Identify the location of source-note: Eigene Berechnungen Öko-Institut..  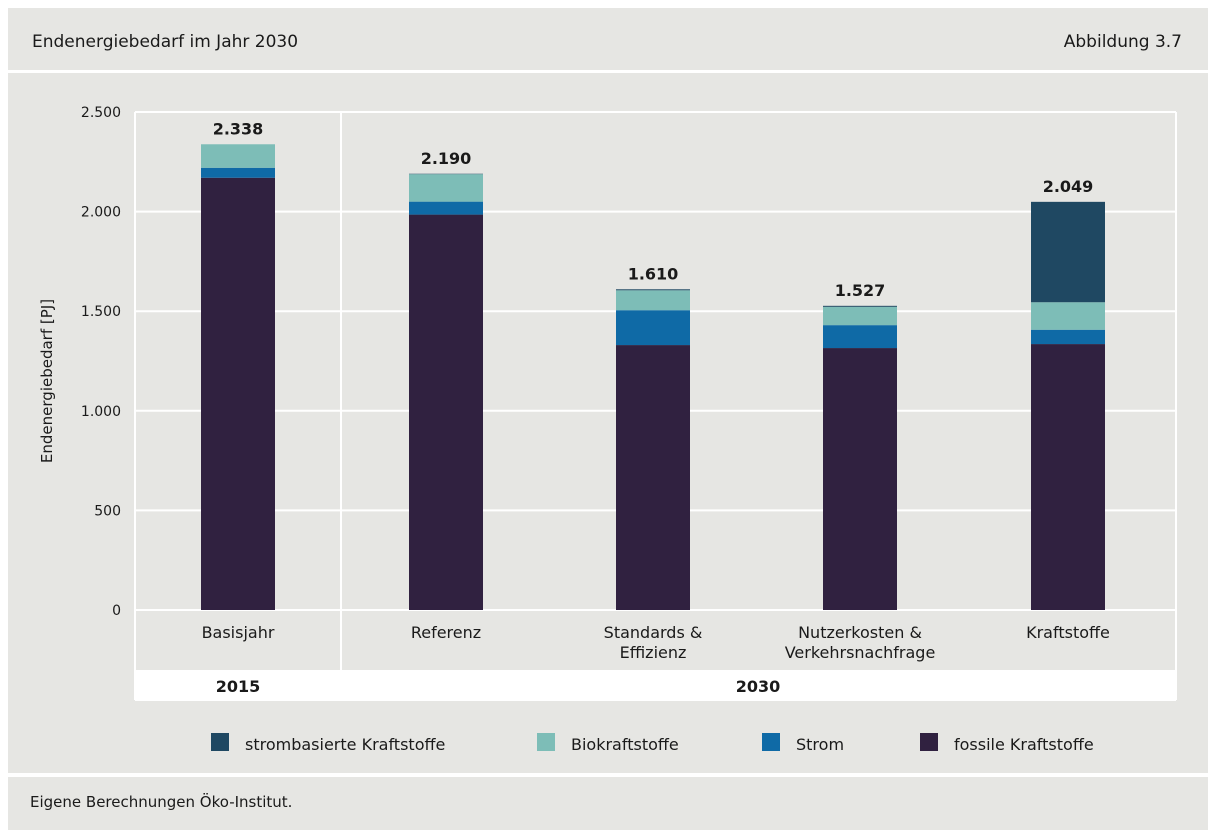
(161, 802).